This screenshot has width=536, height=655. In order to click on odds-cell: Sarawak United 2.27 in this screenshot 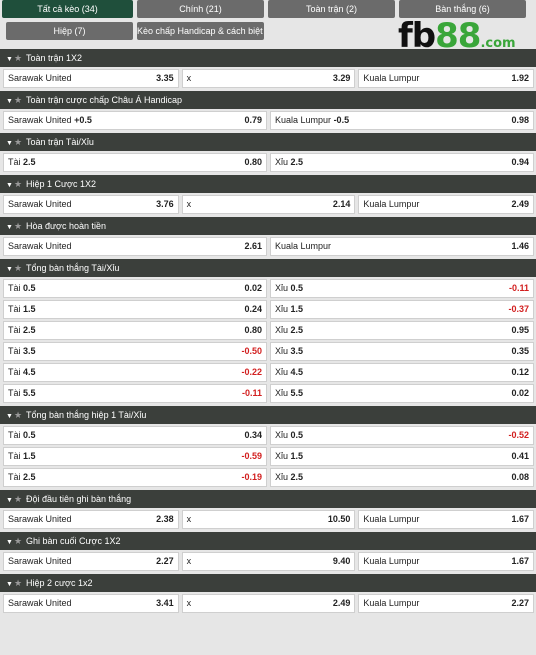, I will do `click(91, 561)`.